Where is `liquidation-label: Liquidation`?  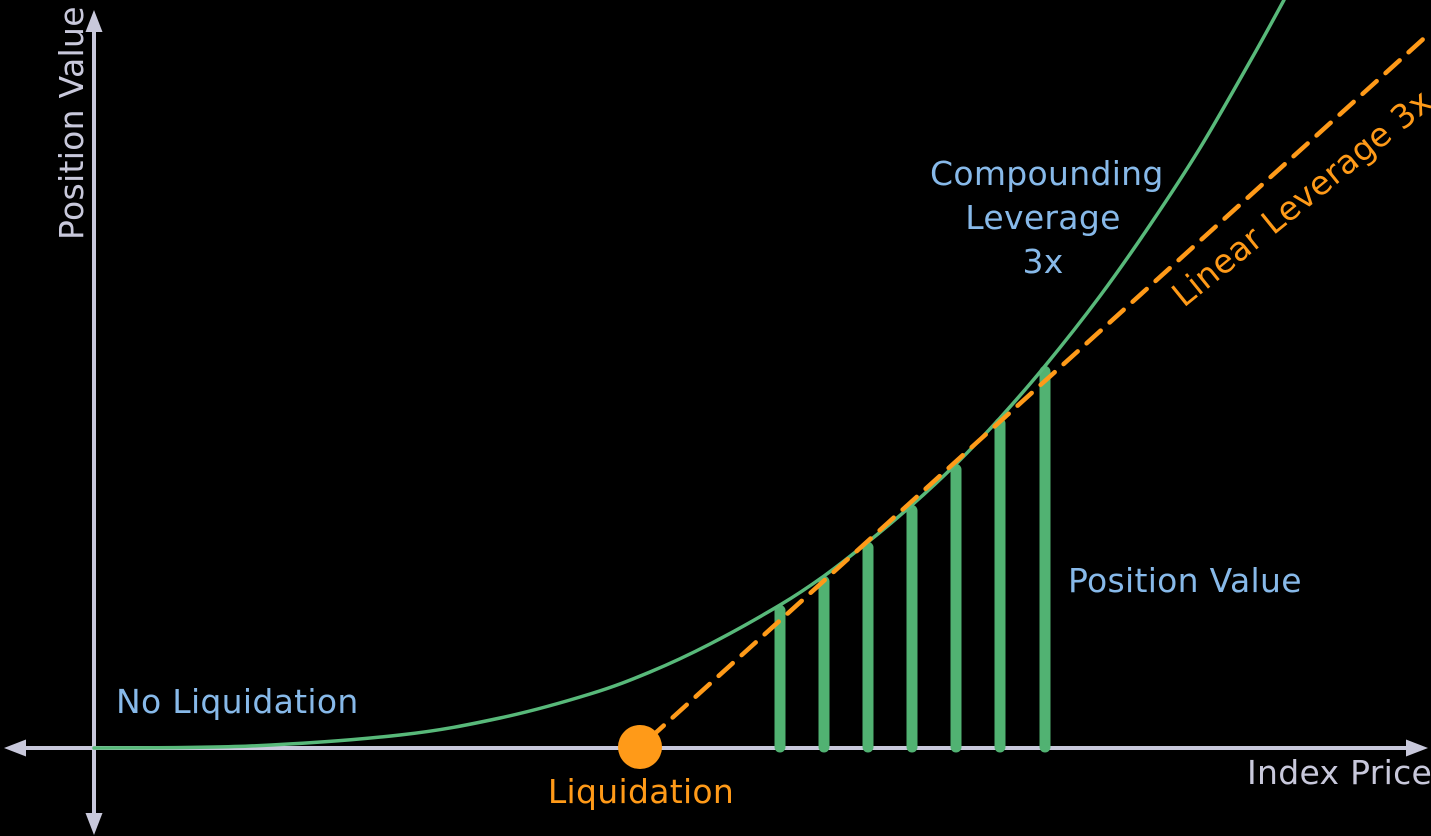
liquidation-label: Liquidation is located at coordinates (641, 791).